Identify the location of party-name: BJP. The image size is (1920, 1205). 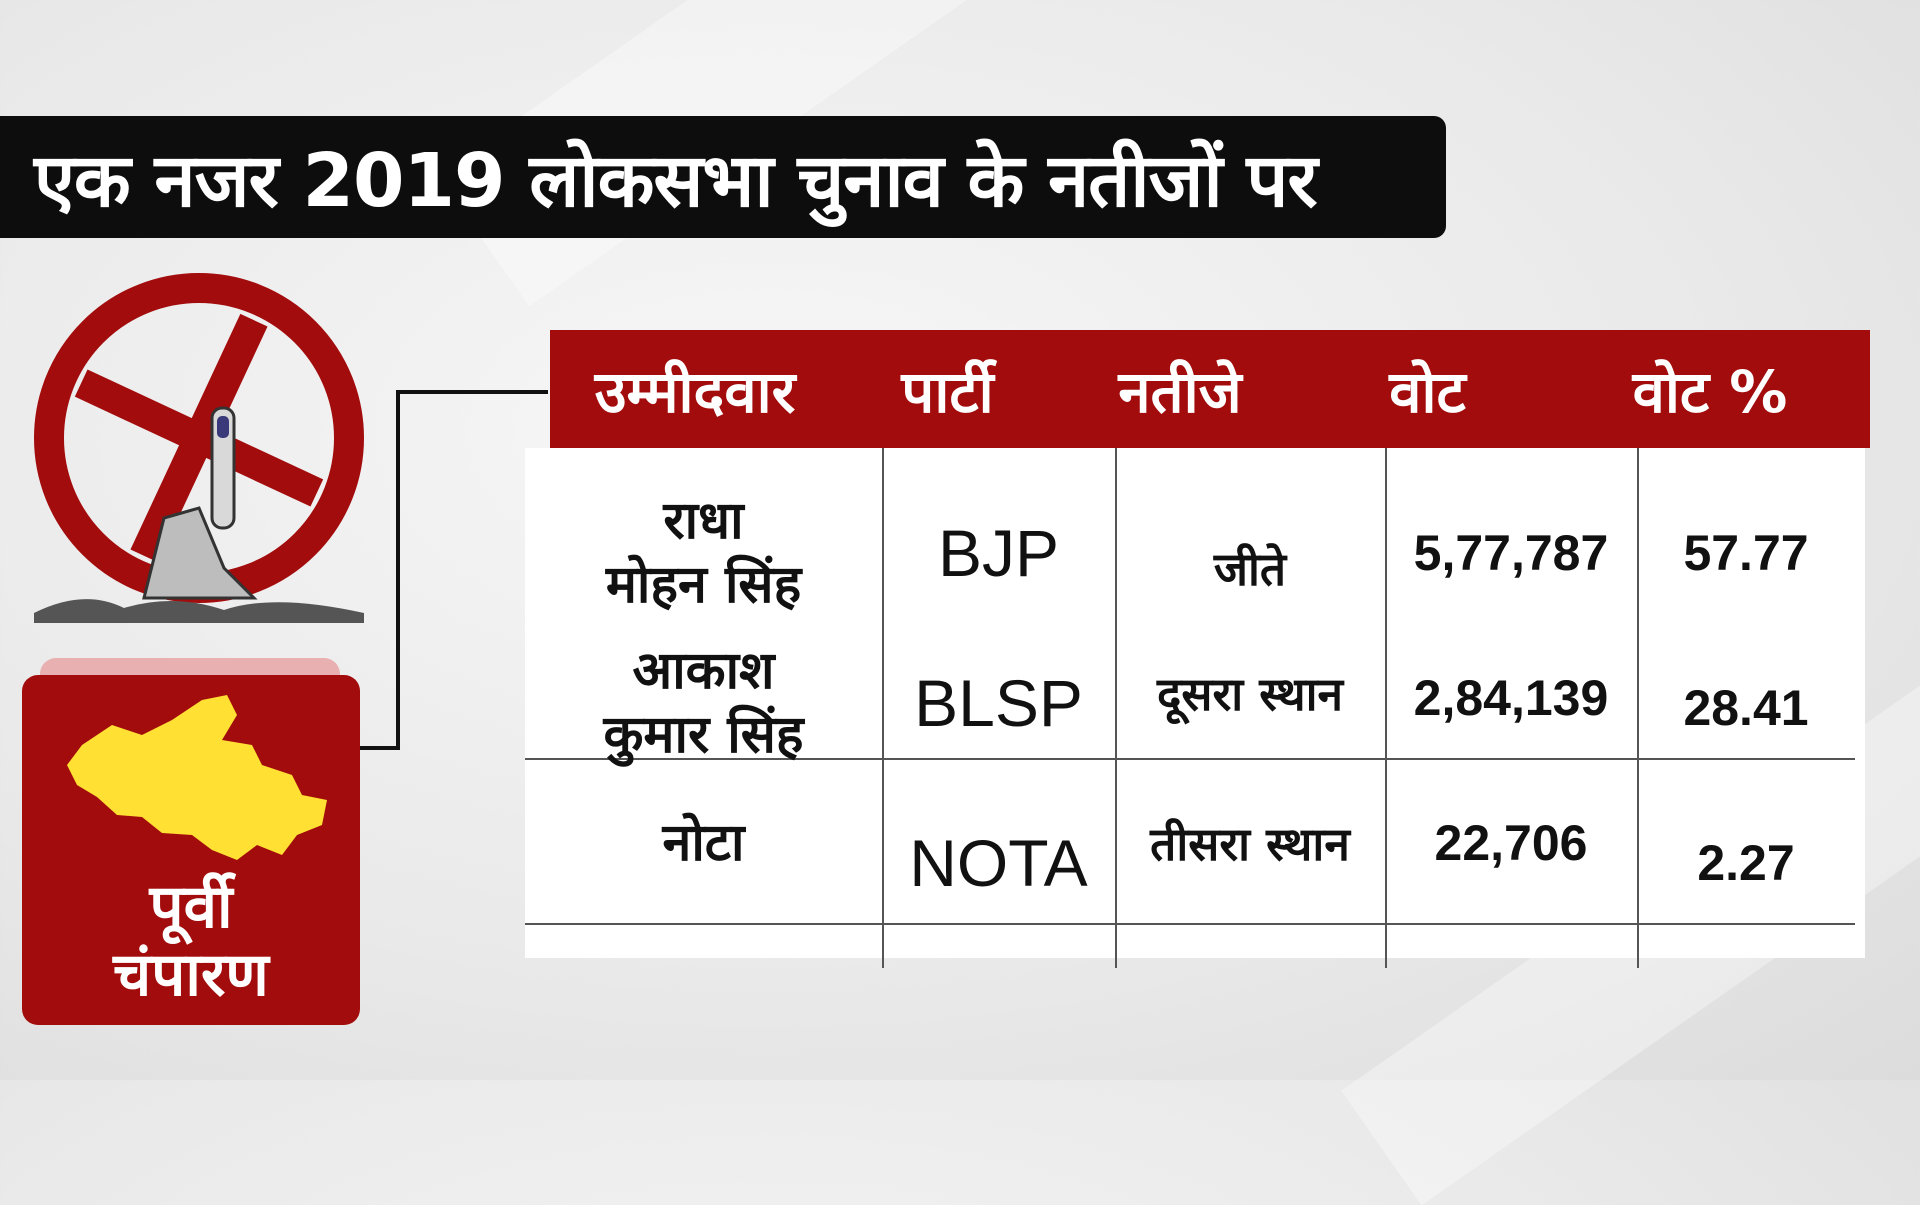
(998, 553).